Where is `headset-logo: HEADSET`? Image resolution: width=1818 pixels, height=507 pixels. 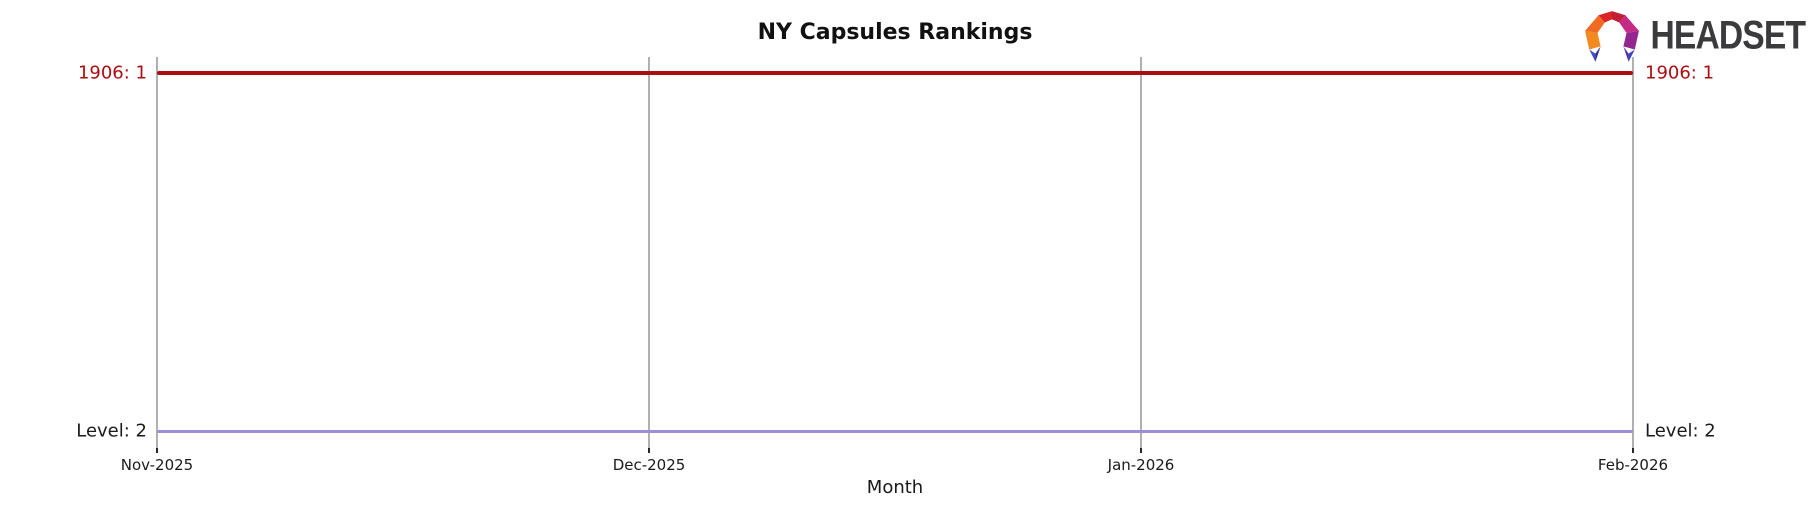 headset-logo: HEADSET is located at coordinates (1694, 36).